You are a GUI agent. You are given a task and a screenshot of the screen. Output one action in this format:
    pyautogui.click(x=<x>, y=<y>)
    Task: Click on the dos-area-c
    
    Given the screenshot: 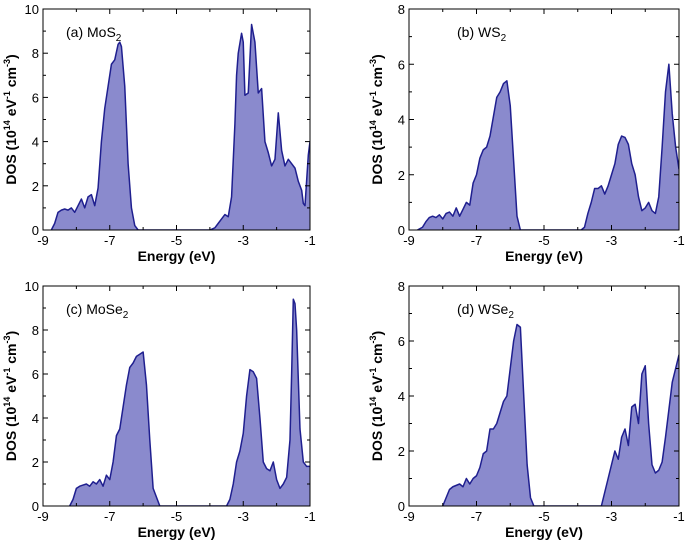 What is the action you would take?
    pyautogui.click(x=189, y=402)
    